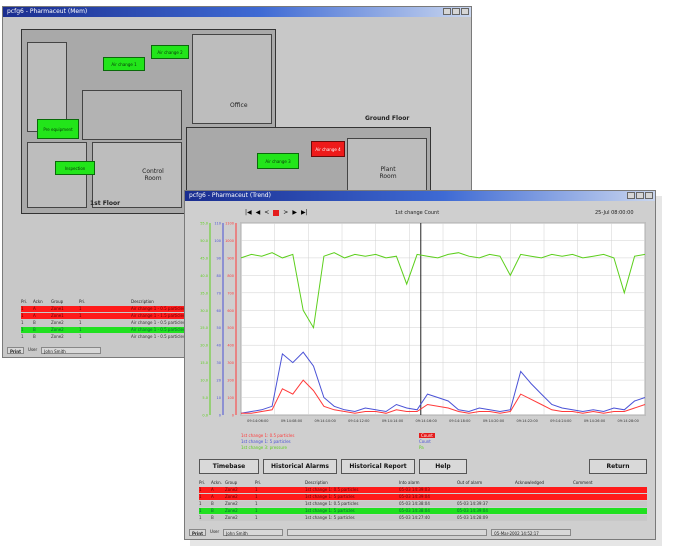 The image size is (676, 552). Describe the element at coordinates (137, 175) in the screenshot. I see `room-control` at that location.